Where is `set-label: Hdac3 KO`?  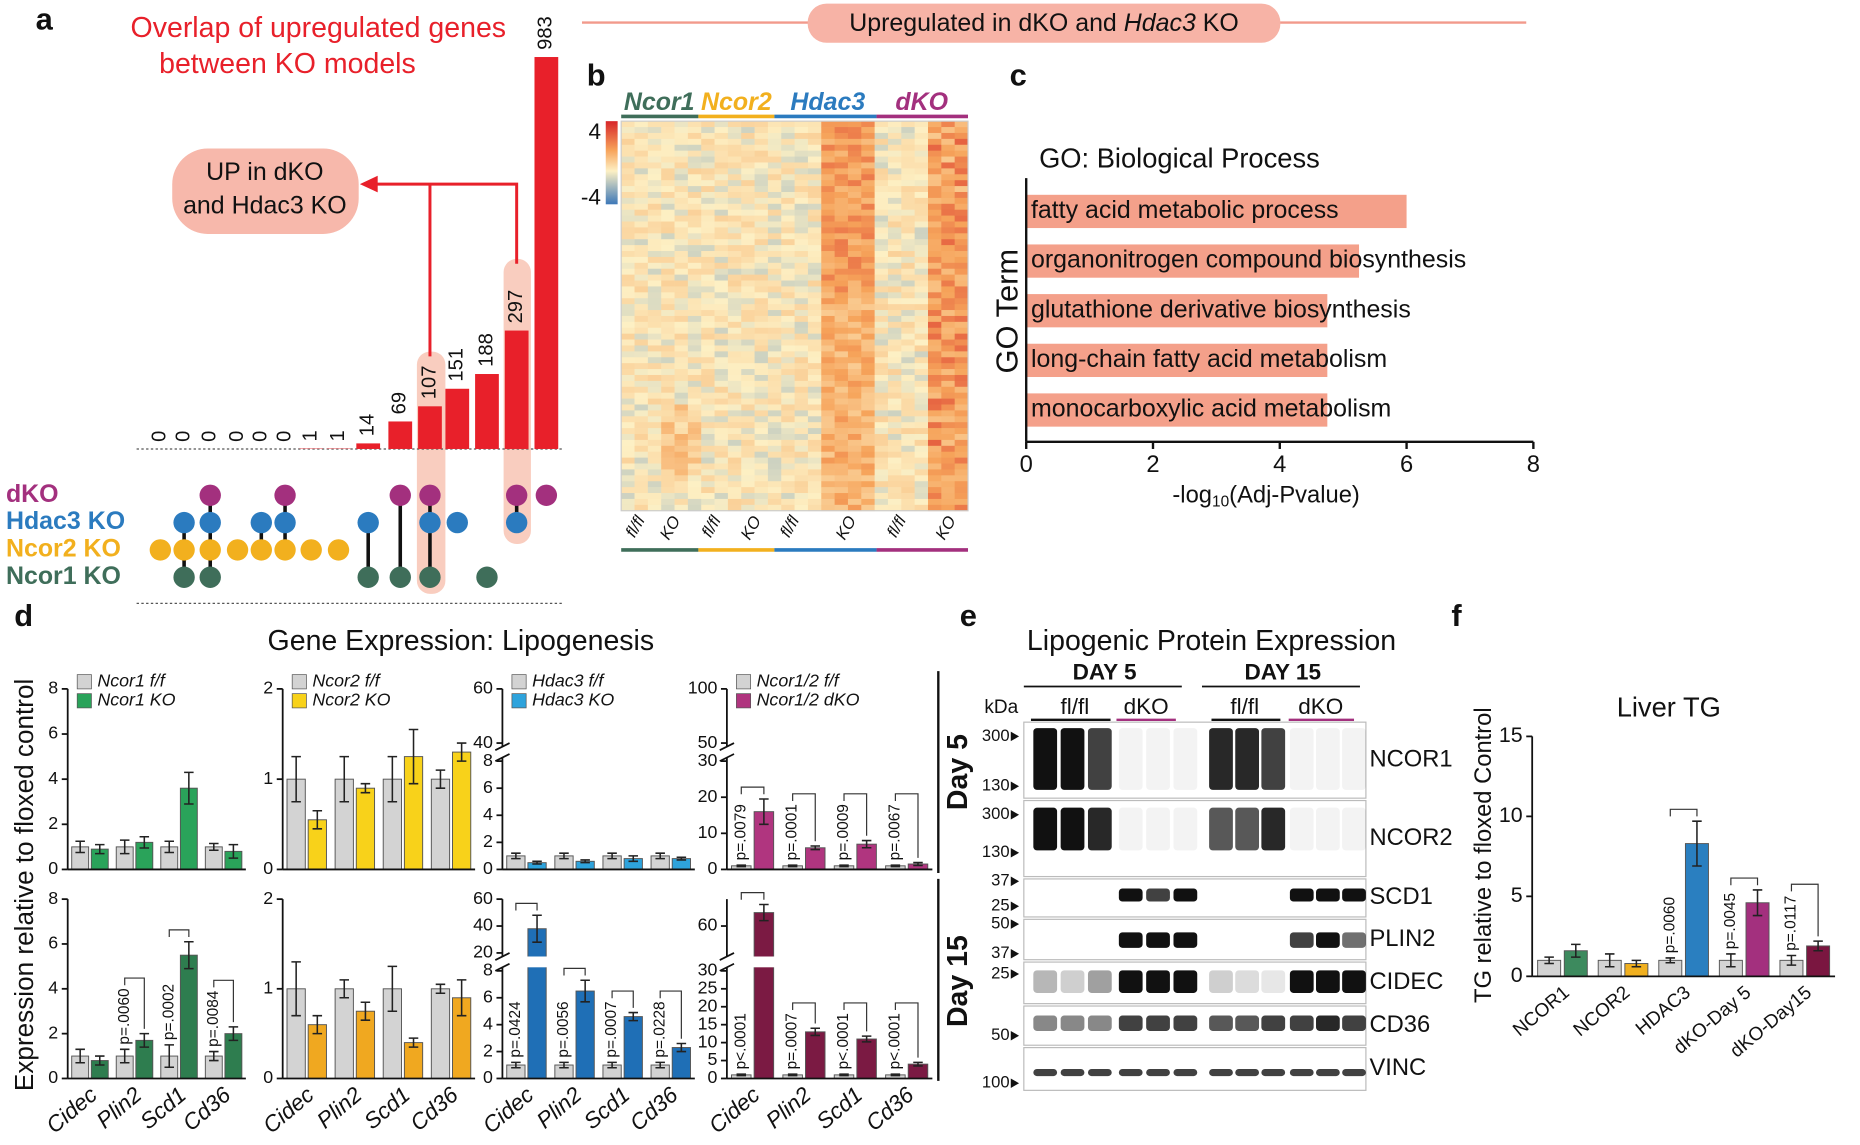 set-label: Hdac3 KO is located at coordinates (65, 521).